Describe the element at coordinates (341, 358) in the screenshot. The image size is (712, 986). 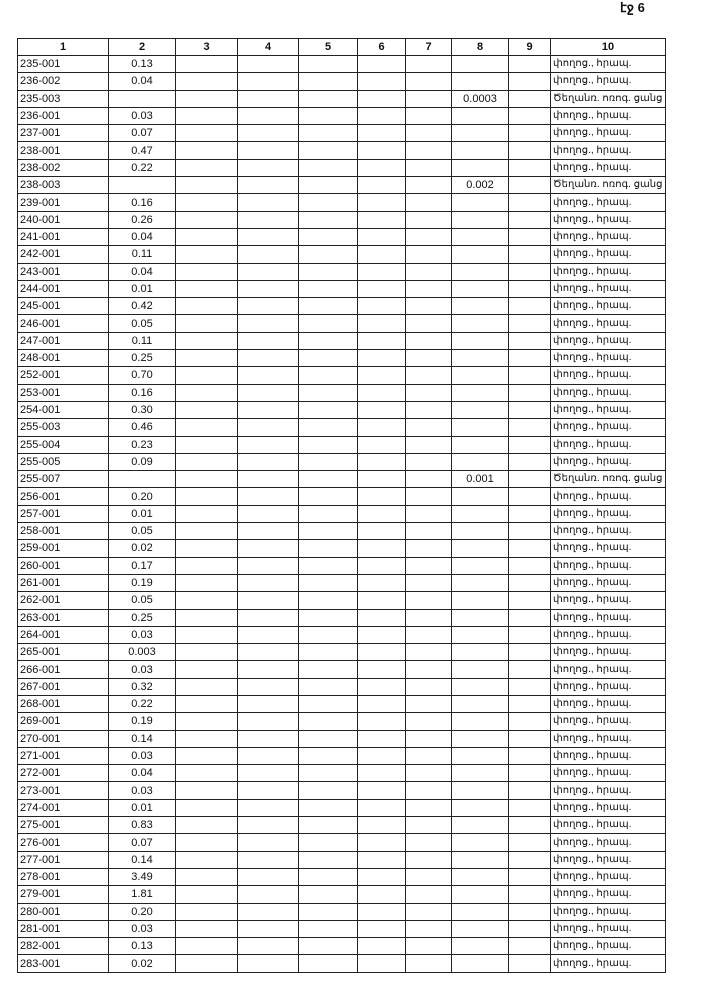
I see `table-row: 248-001 0.25 փողոց., հրապ.` at that location.